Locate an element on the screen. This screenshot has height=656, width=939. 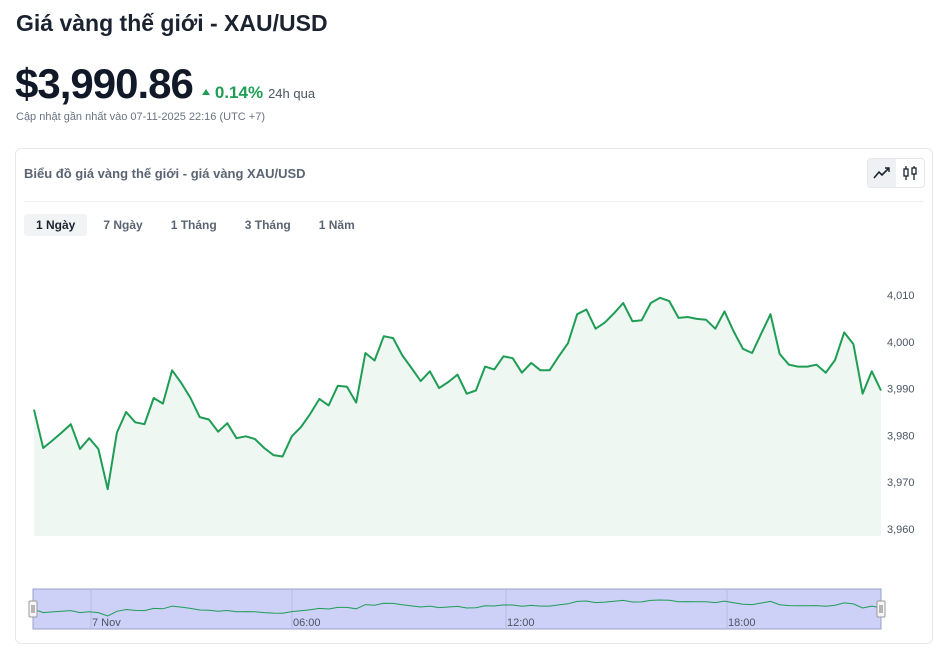
chart-type-toggle is located at coordinates (896, 173).